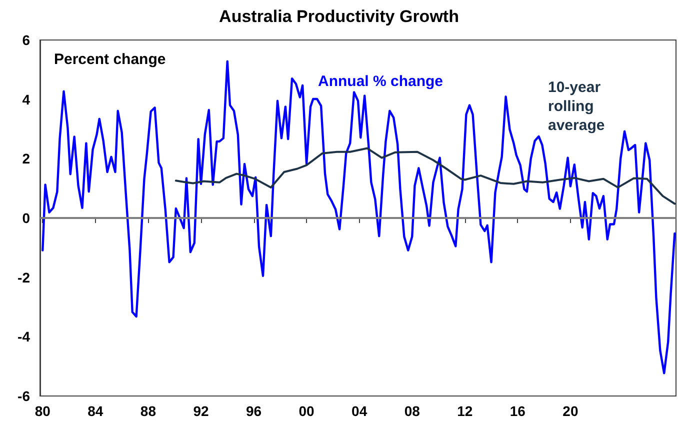  I want to click on x-tick-label: 84, so click(96, 411).